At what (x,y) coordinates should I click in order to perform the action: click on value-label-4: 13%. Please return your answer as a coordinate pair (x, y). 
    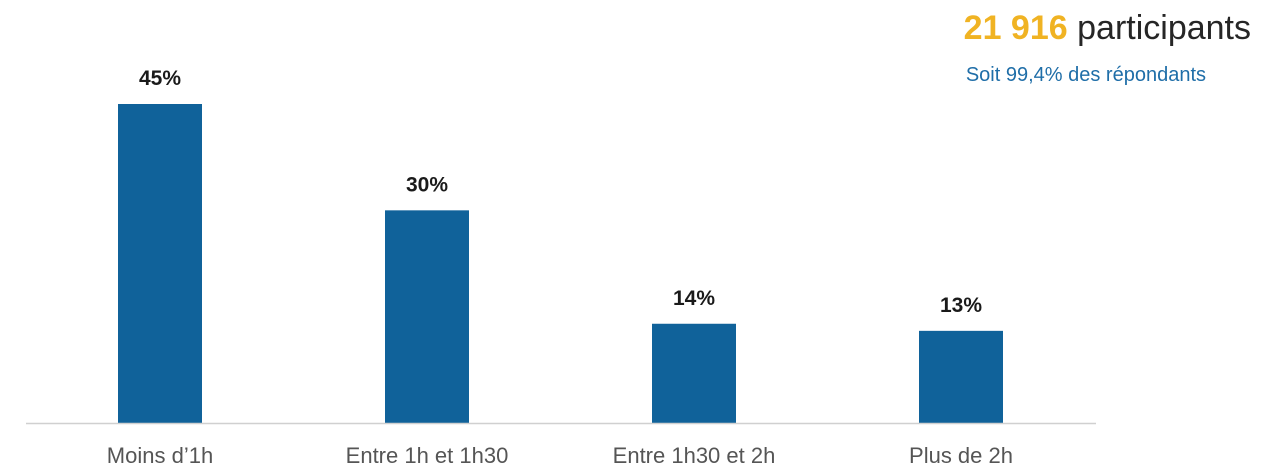
    Looking at the image, I should click on (961, 305).